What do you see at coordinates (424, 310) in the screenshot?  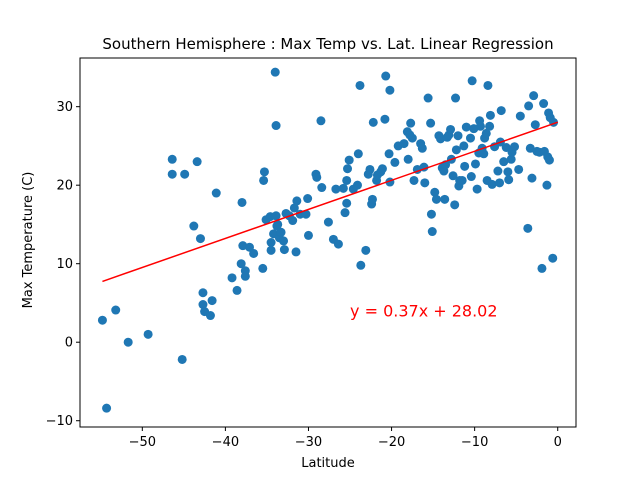 I see `regression-equation: y = 0.37x + 28.02` at bounding box center [424, 310].